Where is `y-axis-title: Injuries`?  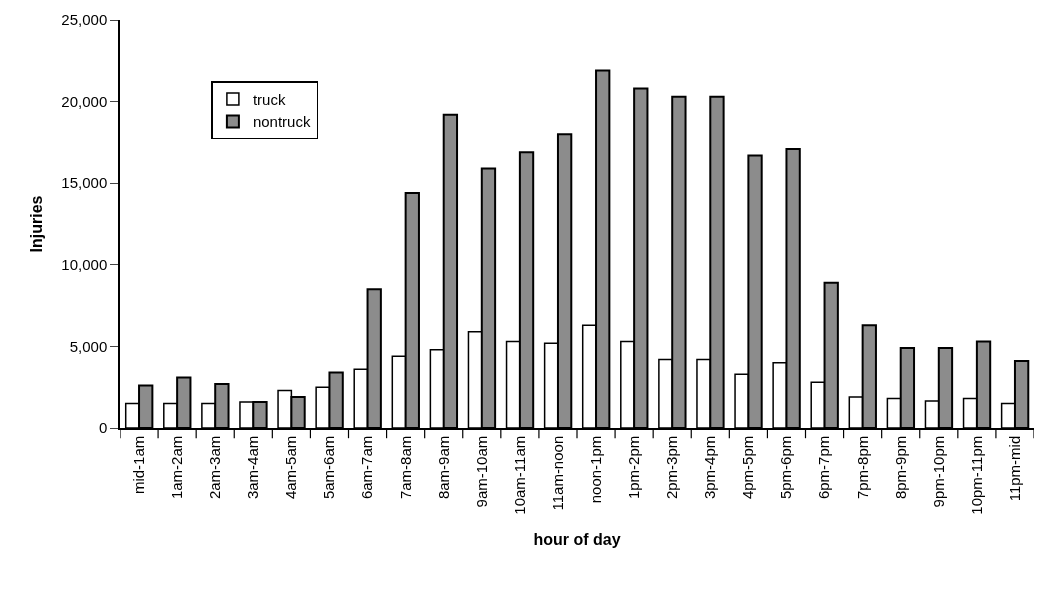
y-axis-title: Injuries is located at coordinates (36, 224).